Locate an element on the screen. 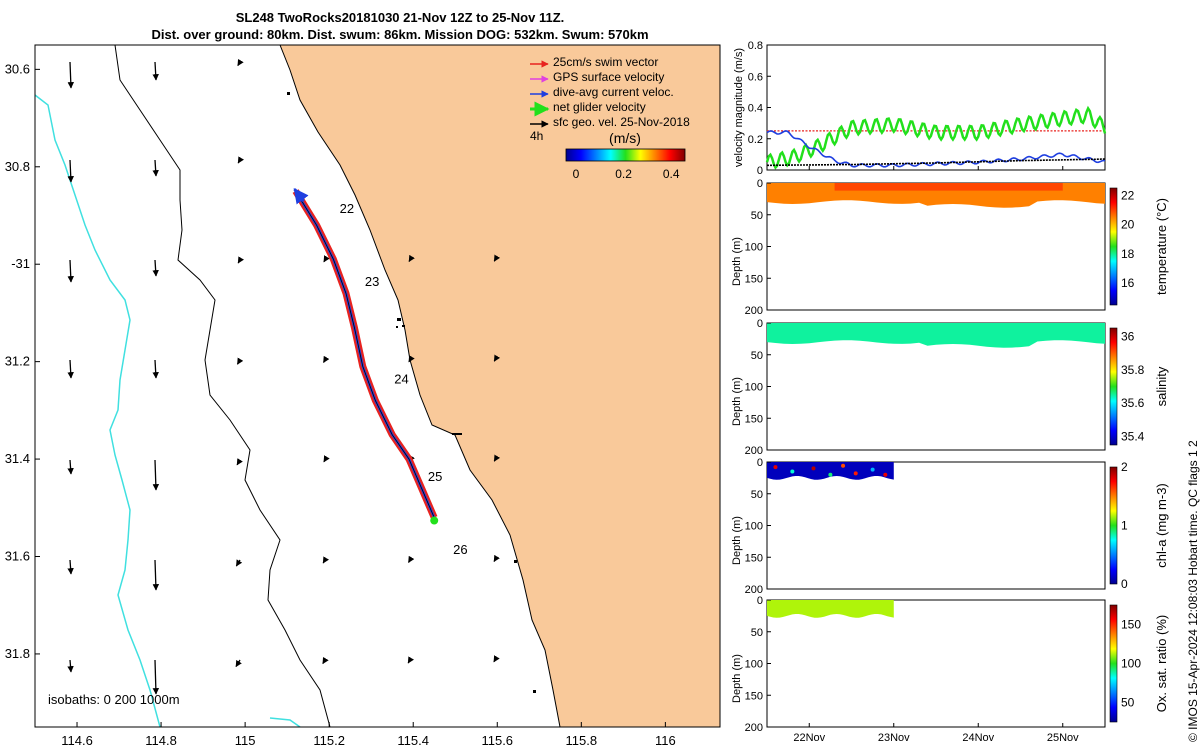 Image resolution: width=1200 pixels, height=750 pixels. colorbar-tick: 16 is located at coordinates (1128, 283).